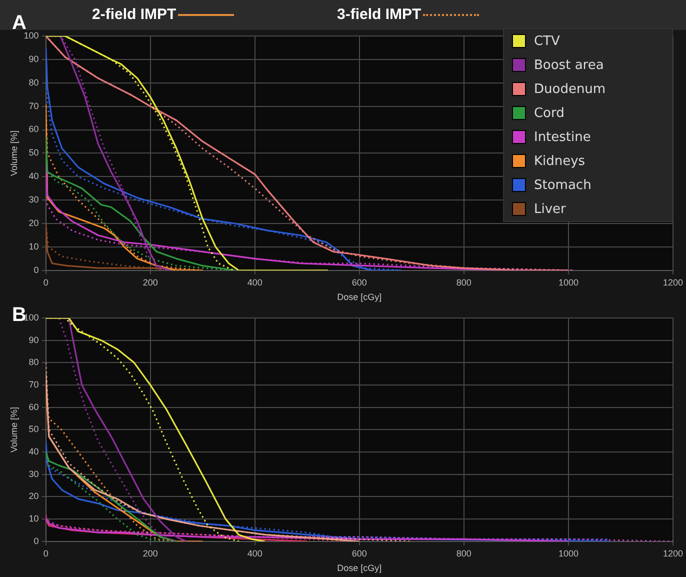  I want to click on legend-label: Stomach, so click(563, 185).